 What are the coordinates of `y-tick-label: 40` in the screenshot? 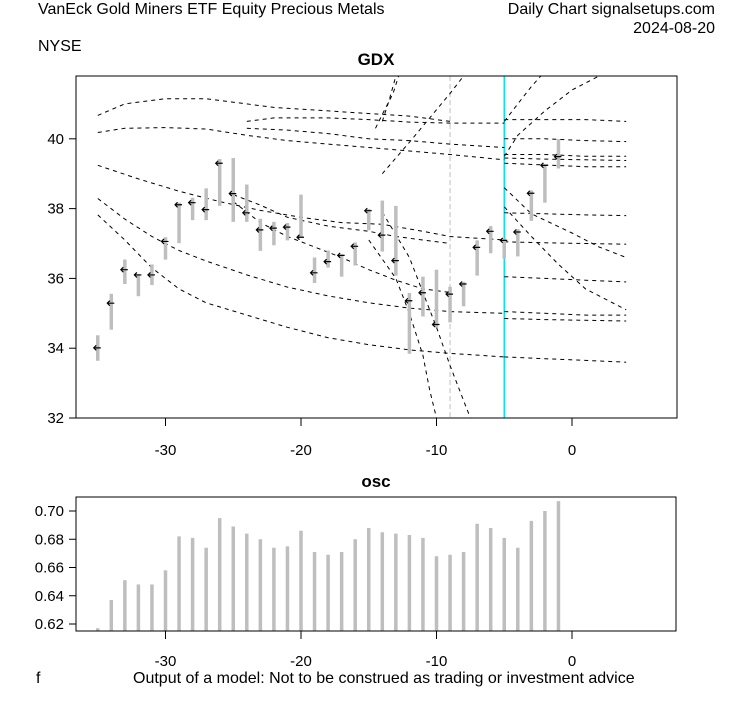 It's located at (55, 139).